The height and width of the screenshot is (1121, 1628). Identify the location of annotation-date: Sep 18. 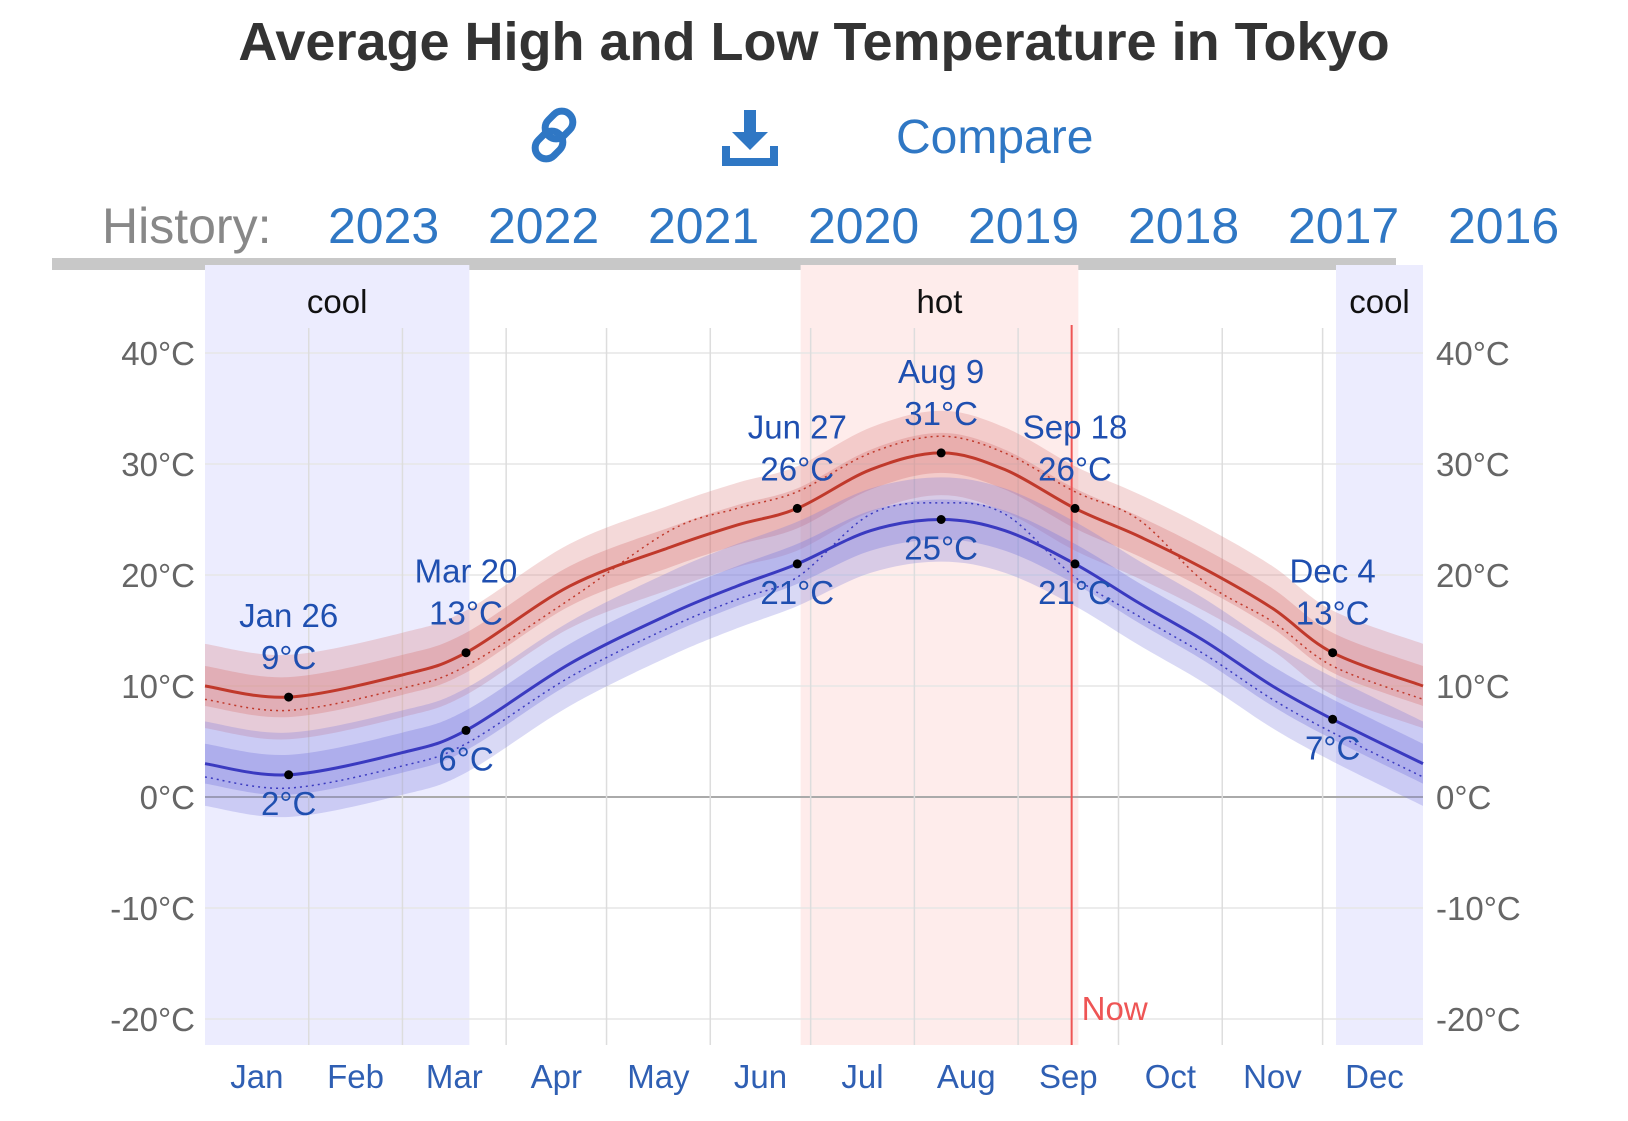
(1075, 426).